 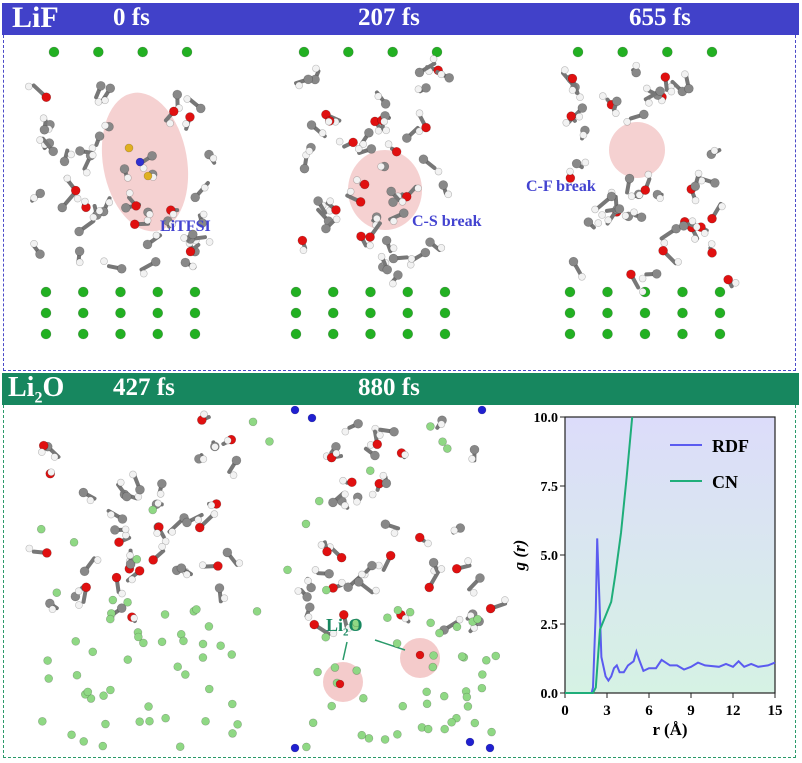 I want to click on lif-title: LiF, so click(x=35, y=17).